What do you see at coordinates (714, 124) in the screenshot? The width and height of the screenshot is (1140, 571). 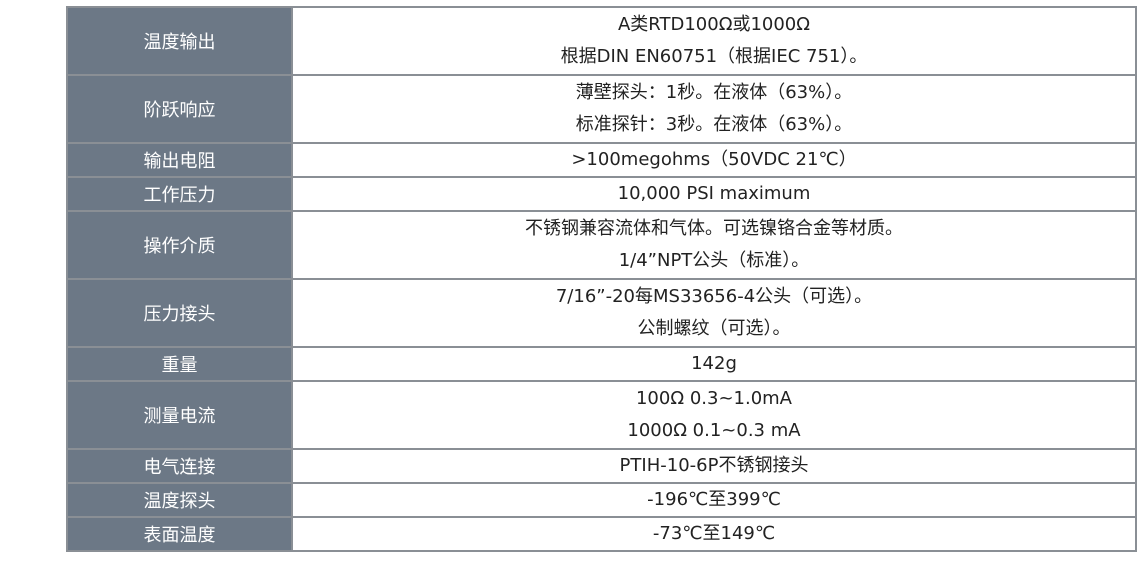 I see `value-line: 标准探针：3秒。在液体（63%）。` at bounding box center [714, 124].